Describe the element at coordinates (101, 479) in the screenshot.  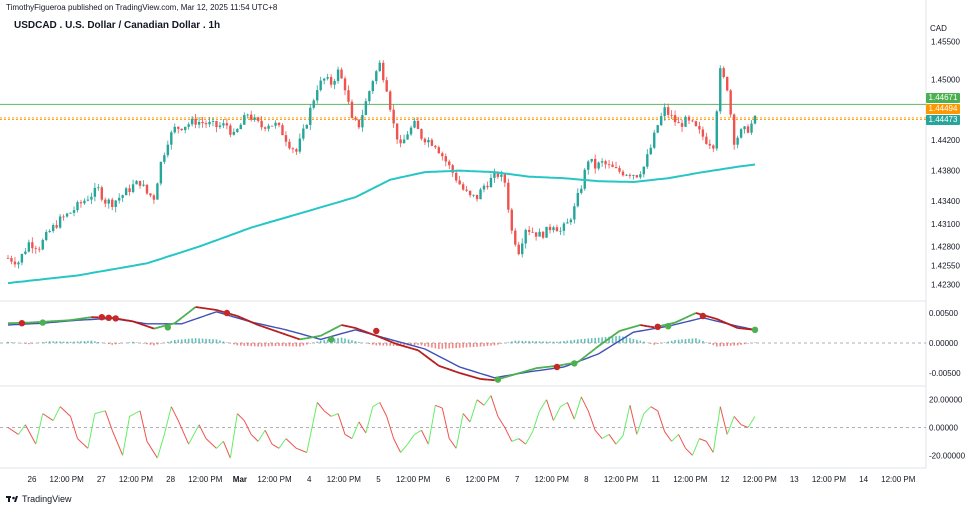
I see `time-axis-tick: 27` at that location.